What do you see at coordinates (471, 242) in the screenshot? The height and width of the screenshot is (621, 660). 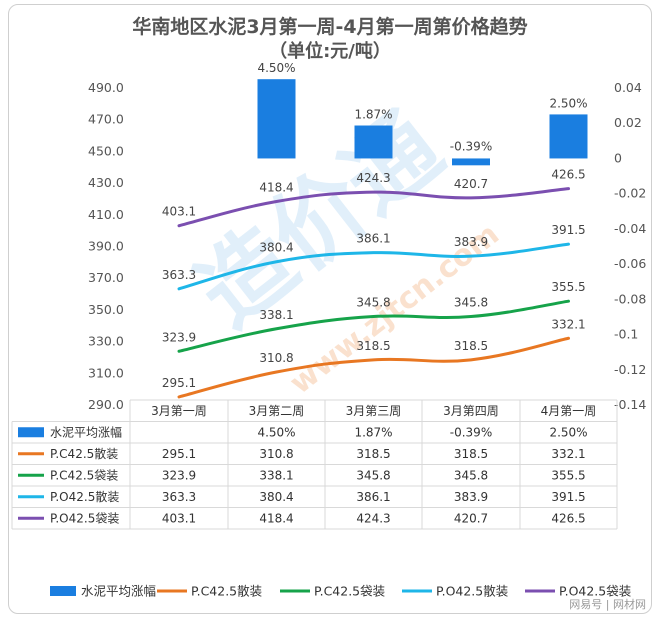 I see `point-data-label: 383.9` at bounding box center [471, 242].